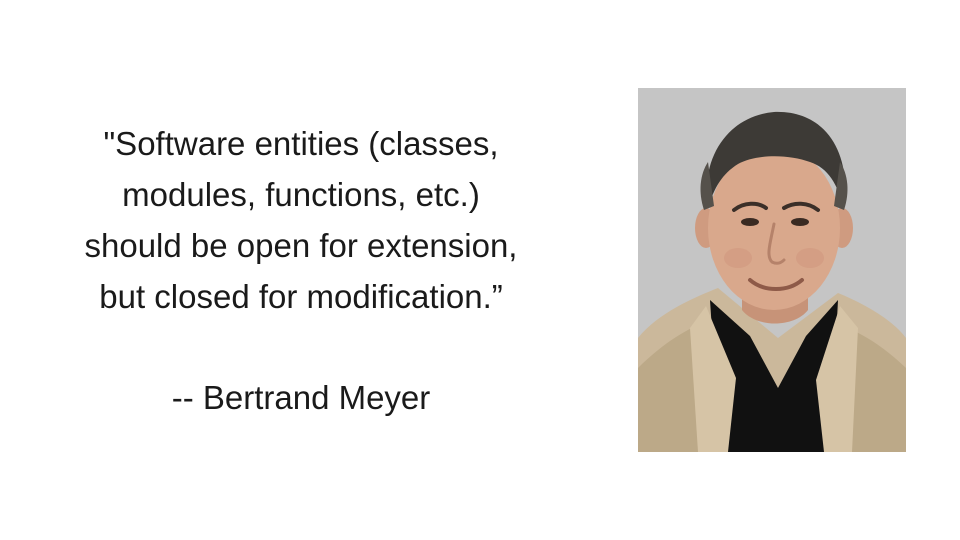 Image resolution: width=960 pixels, height=540 pixels. What do you see at coordinates (301, 245) in the screenshot?
I see `quote-line: should be open for extension,` at bounding box center [301, 245].